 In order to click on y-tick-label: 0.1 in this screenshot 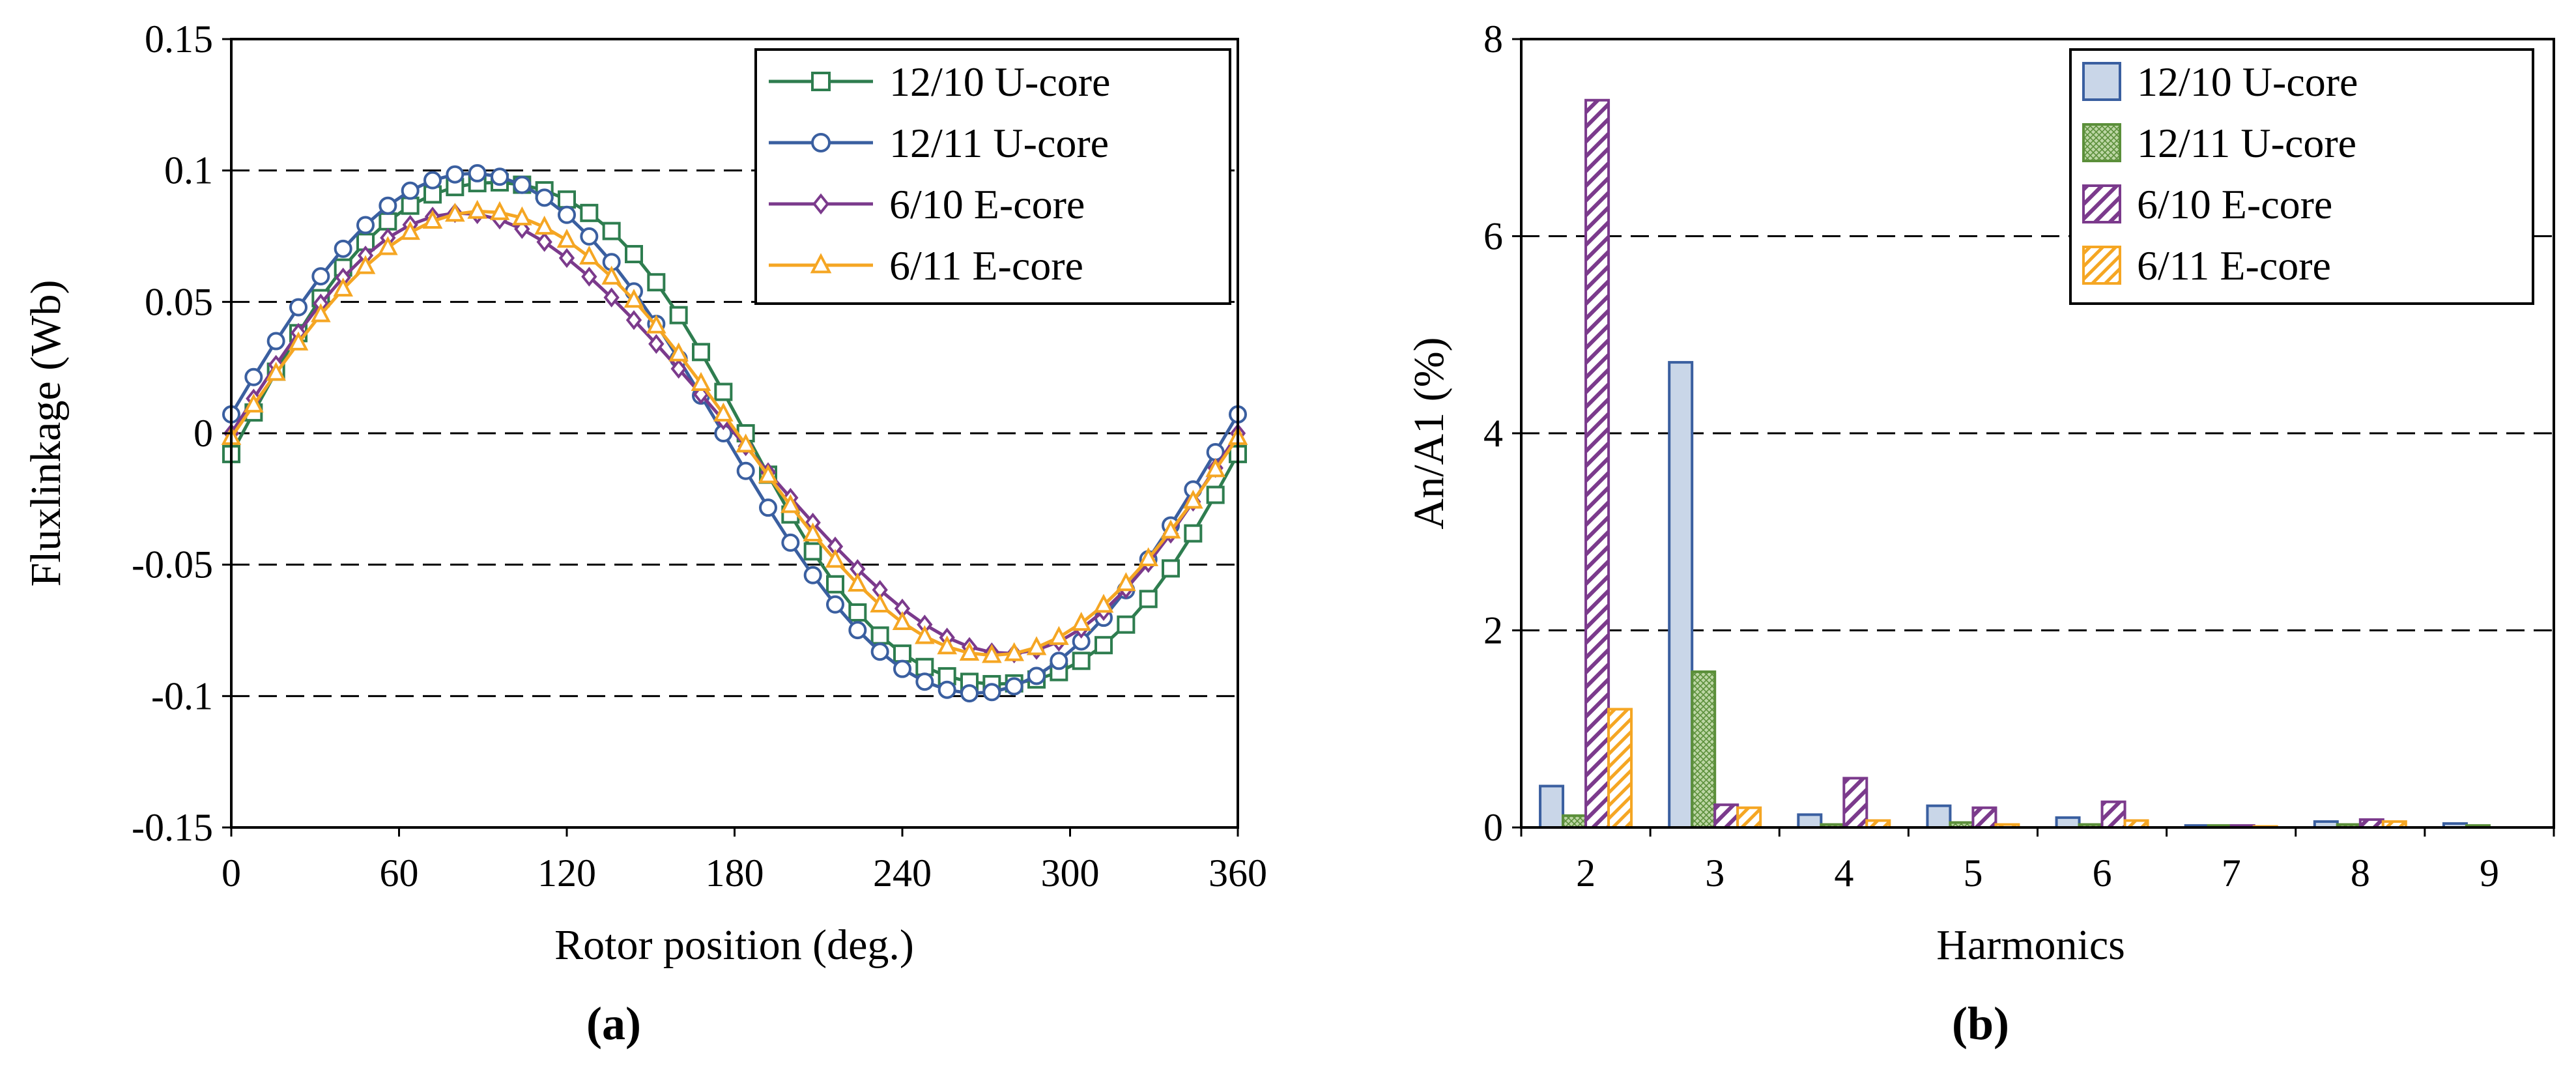, I will do `click(188, 170)`.